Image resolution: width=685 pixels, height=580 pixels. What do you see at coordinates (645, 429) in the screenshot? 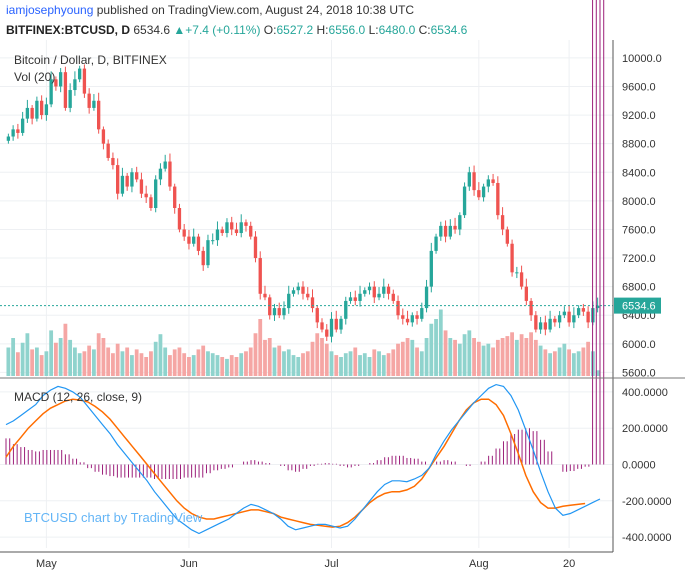
I see `macd-tick-label: 200.0000` at bounding box center [645, 429].